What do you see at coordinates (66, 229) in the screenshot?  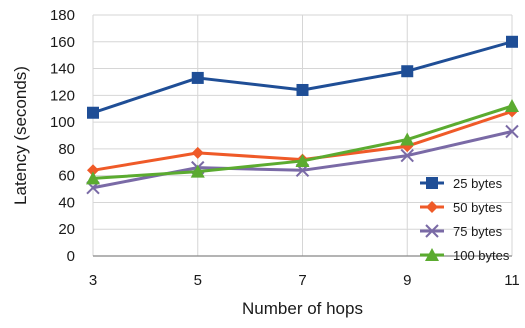 I see `y-tick-label: 20` at bounding box center [66, 229].